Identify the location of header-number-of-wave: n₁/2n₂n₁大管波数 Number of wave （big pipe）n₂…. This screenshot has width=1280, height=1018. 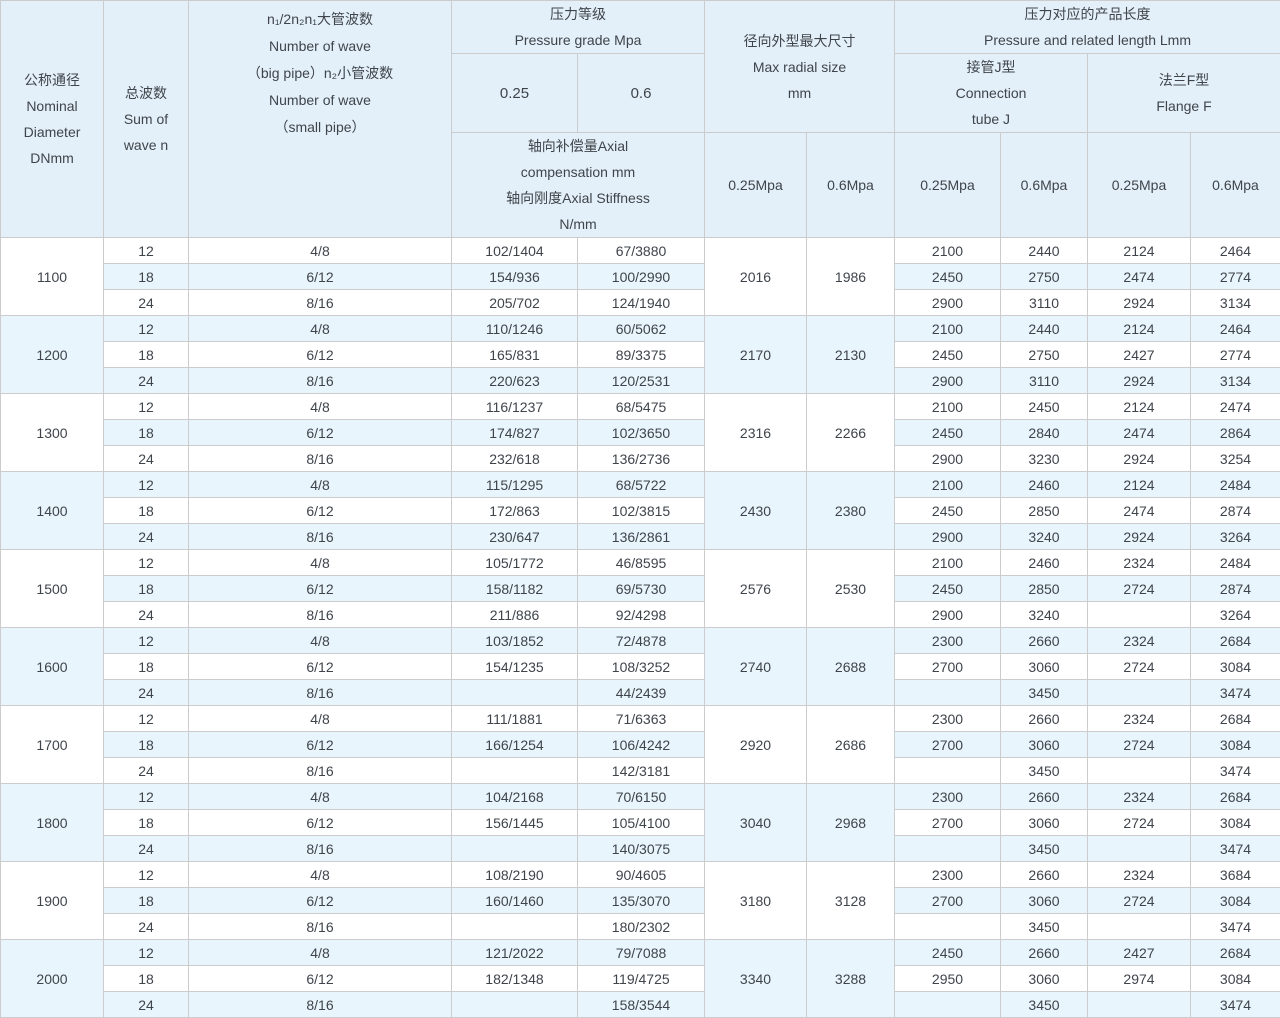
(320, 119).